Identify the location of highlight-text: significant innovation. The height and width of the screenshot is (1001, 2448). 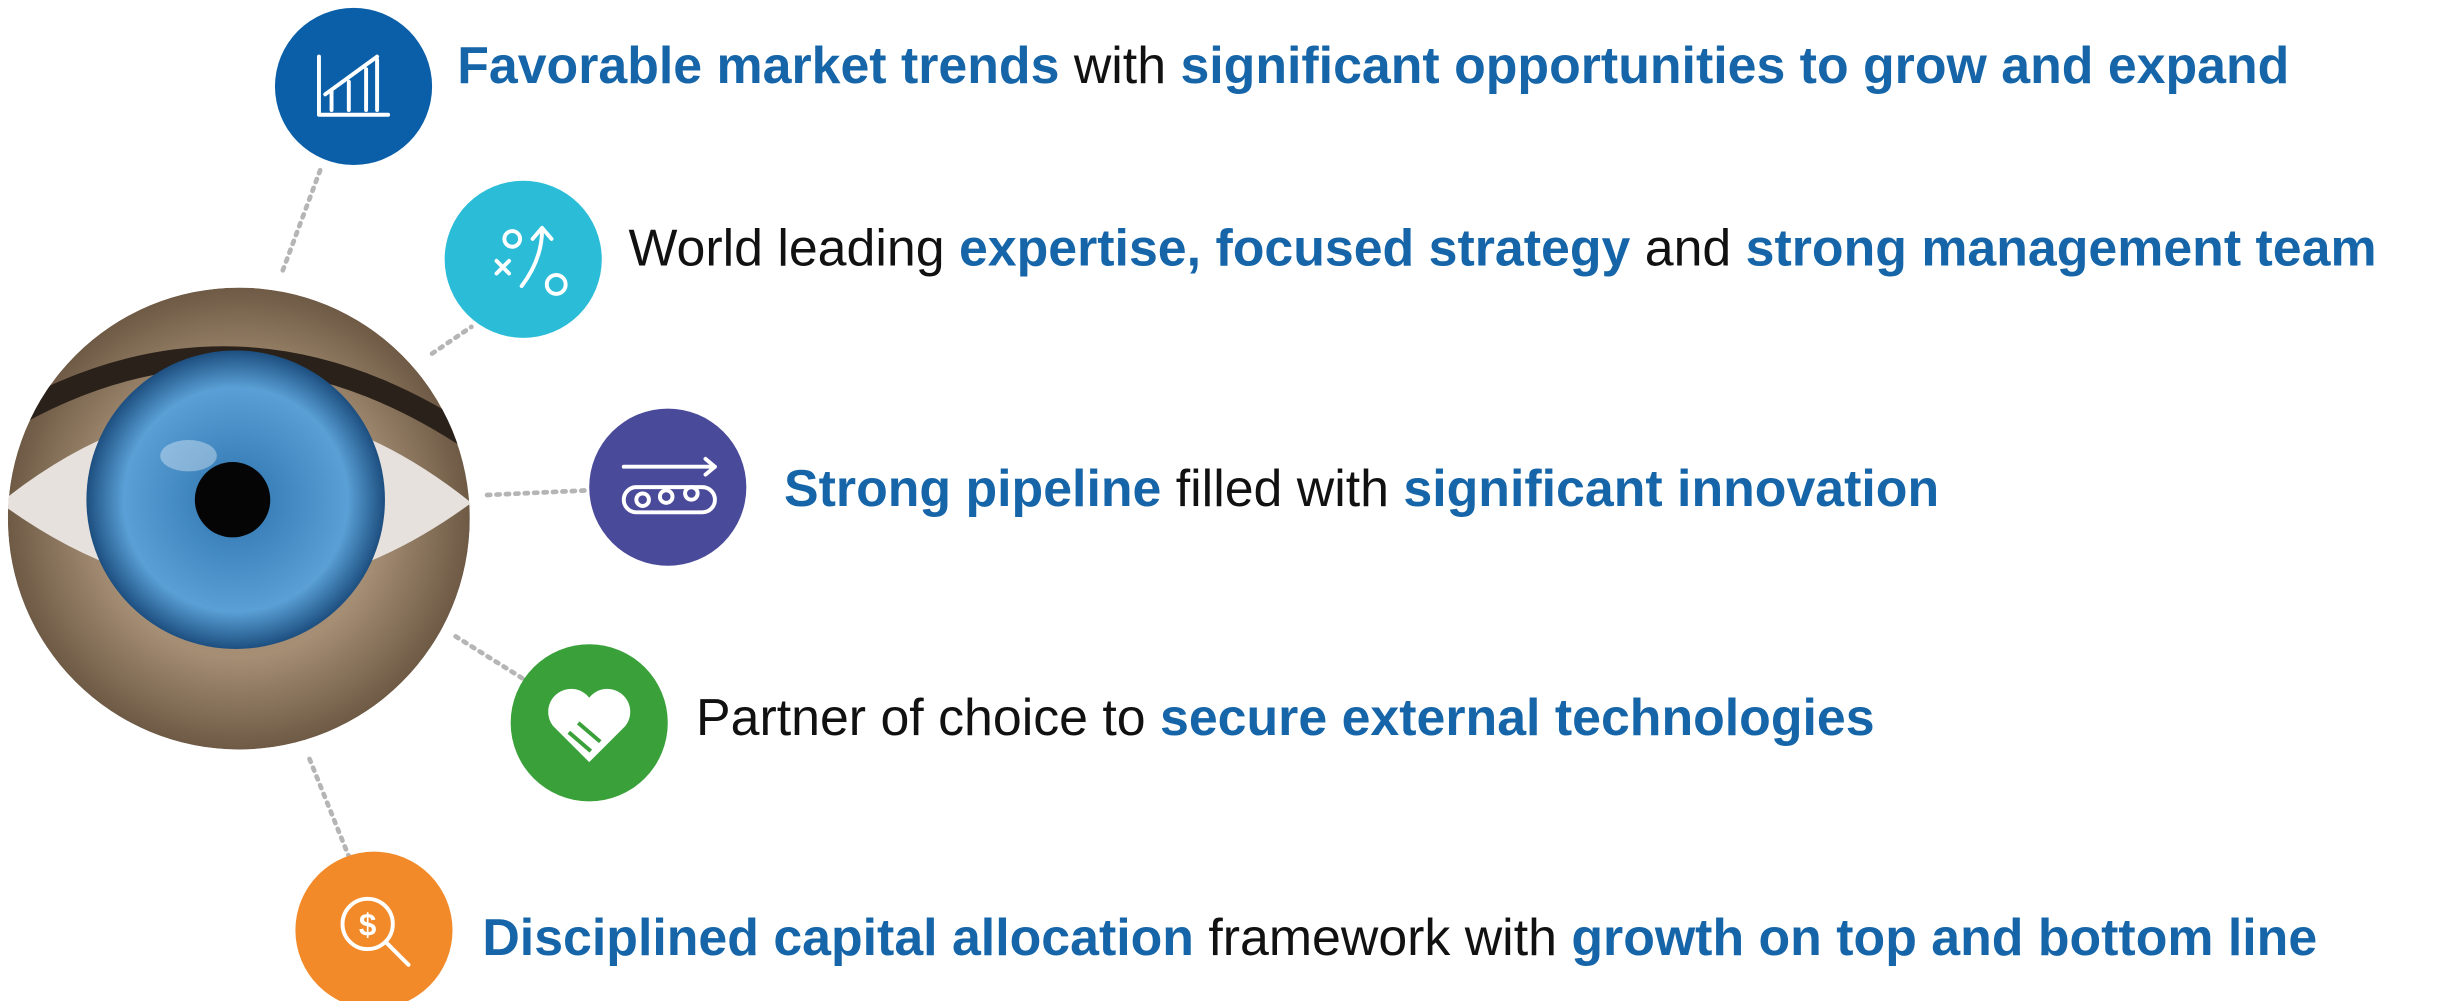
(1671, 488).